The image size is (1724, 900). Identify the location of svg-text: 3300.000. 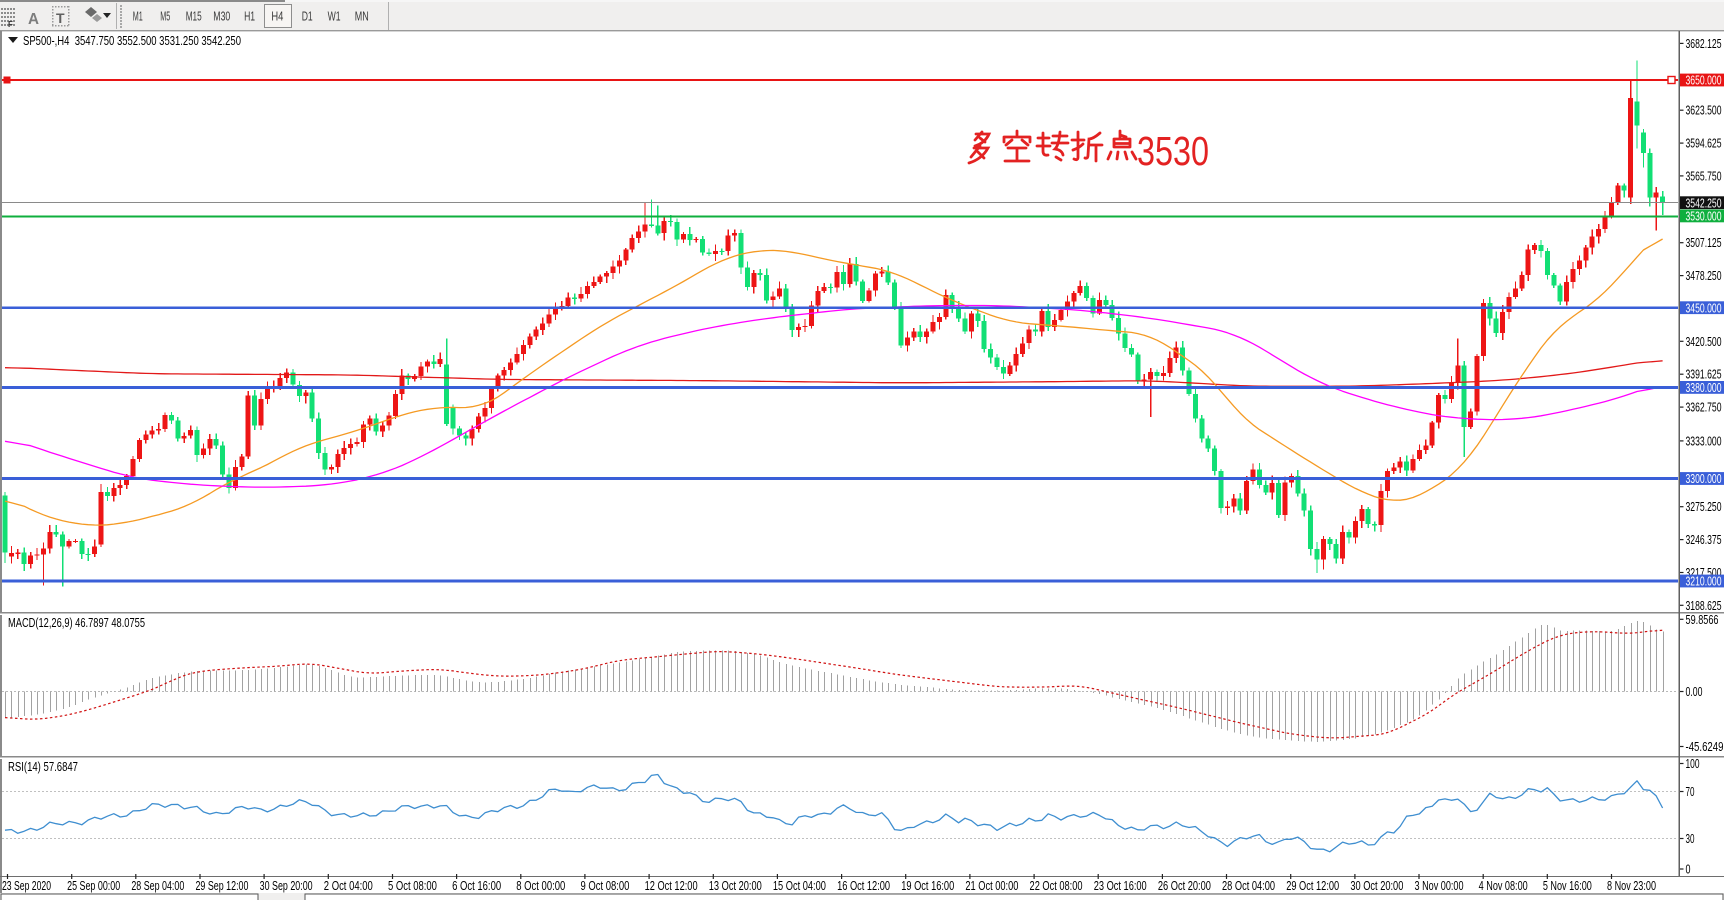
(1704, 478).